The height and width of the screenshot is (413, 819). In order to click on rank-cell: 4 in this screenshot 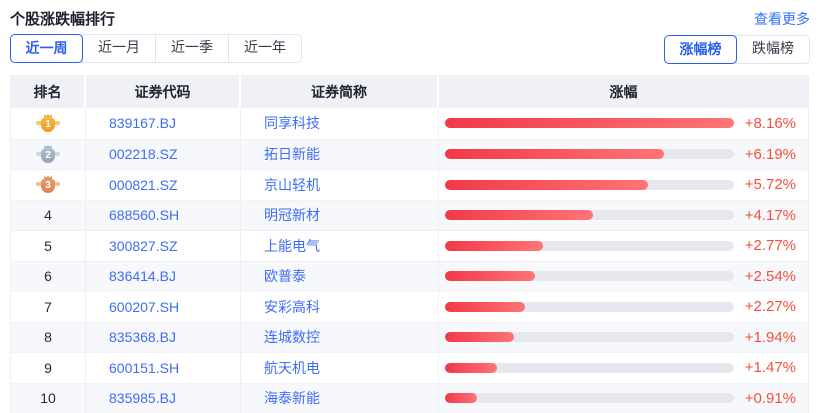, I will do `click(48, 215)`.